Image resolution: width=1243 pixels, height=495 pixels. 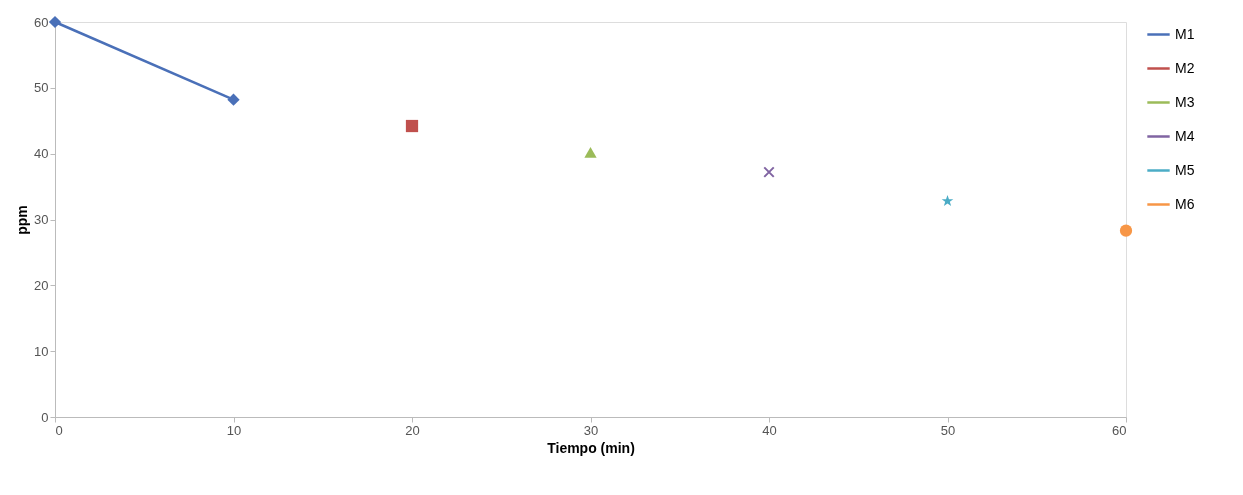 I want to click on x-tick-label: 60, so click(x=1119, y=430).